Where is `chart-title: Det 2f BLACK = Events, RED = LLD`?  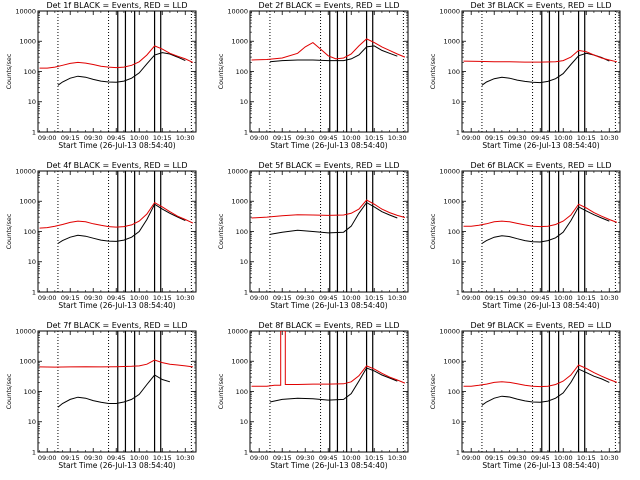 chart-title: Det 2f BLACK = Events, RED = LLD is located at coordinates (328, 5).